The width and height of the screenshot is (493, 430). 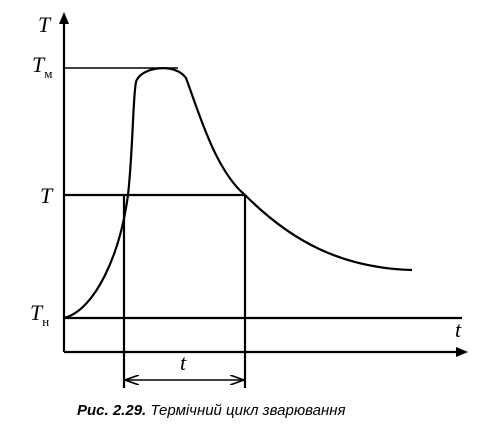 I want to click on interval-label: t, so click(x=183, y=362).